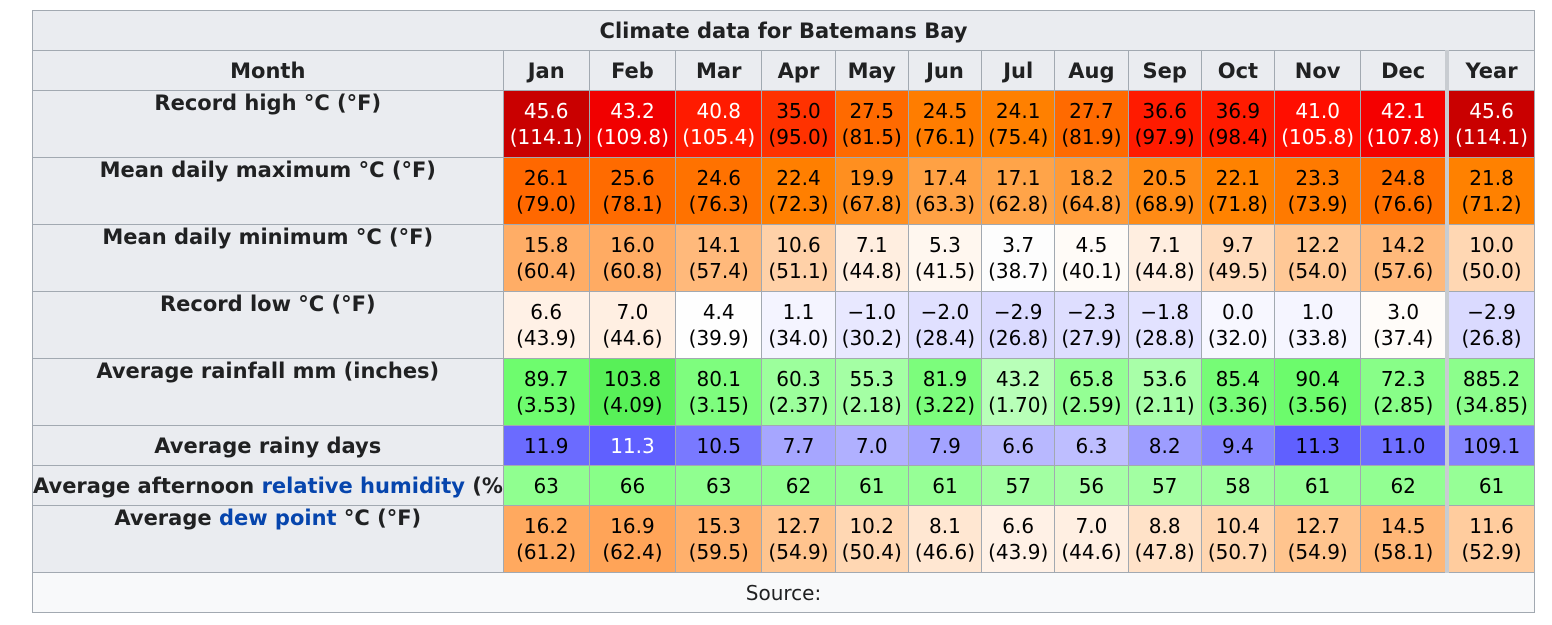 The height and width of the screenshot is (625, 1552). I want to click on value-primary: 8.1, so click(945, 526).